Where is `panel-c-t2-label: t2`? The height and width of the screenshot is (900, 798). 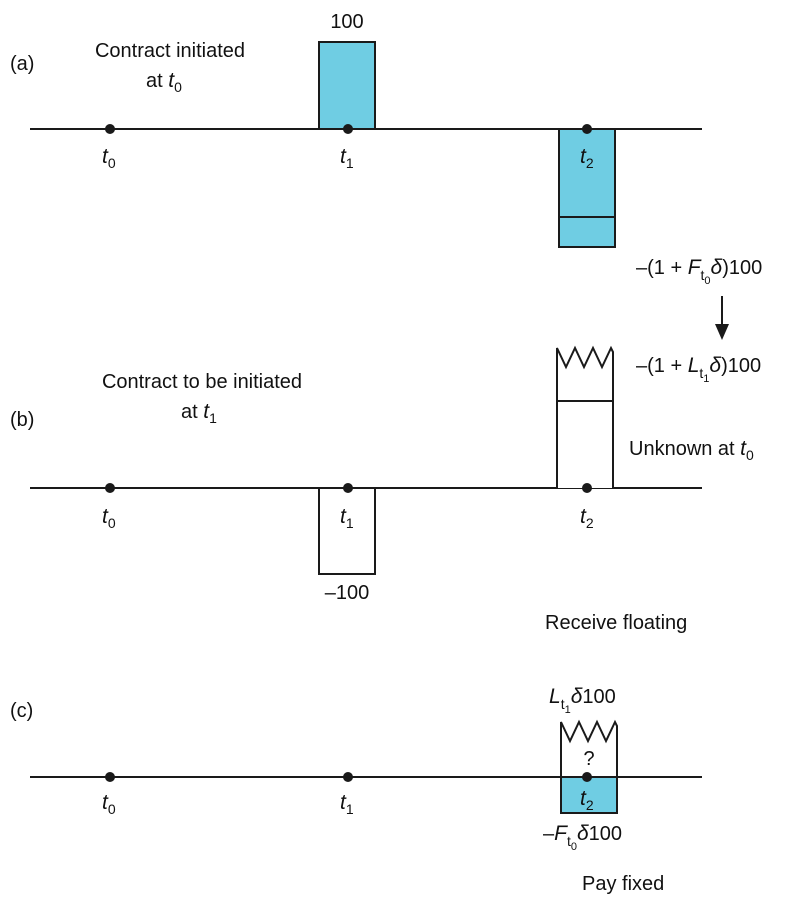 panel-c-t2-label: t2 is located at coordinates (587, 800).